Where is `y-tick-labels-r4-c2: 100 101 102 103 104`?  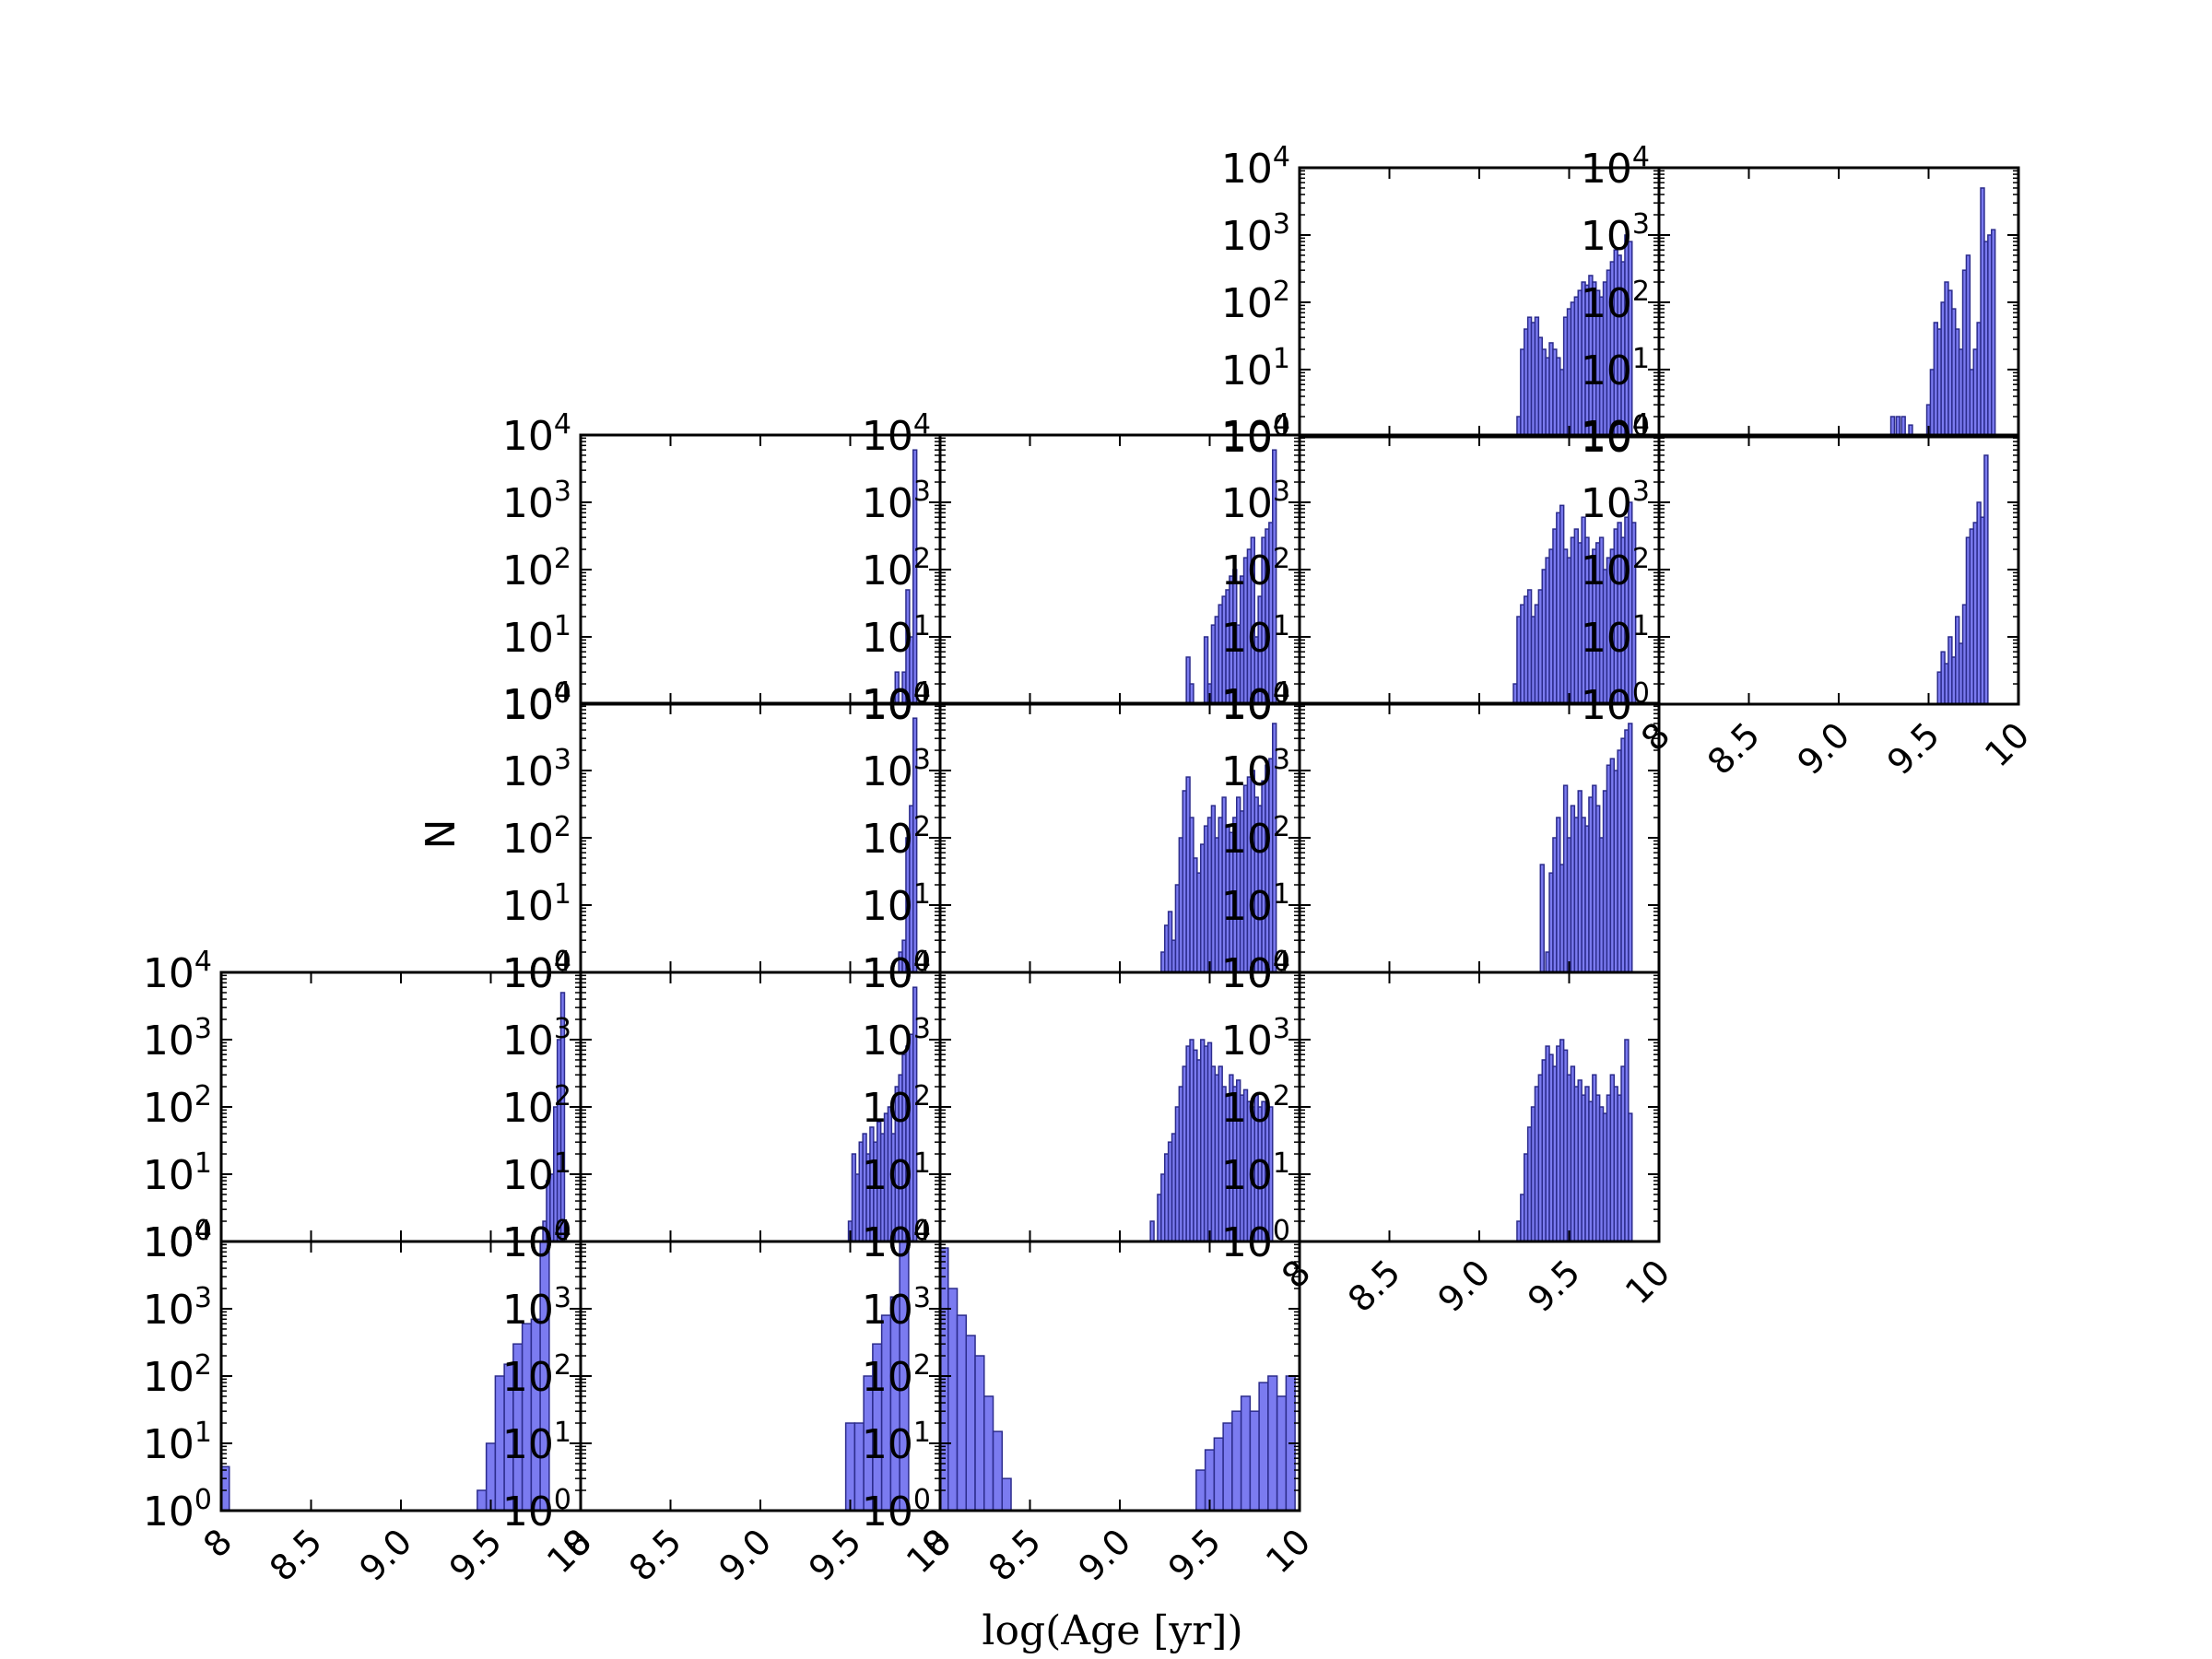
y-tick-labels-r4-c2: 100 101 102 103 104 is located at coordinates (896, 1375).